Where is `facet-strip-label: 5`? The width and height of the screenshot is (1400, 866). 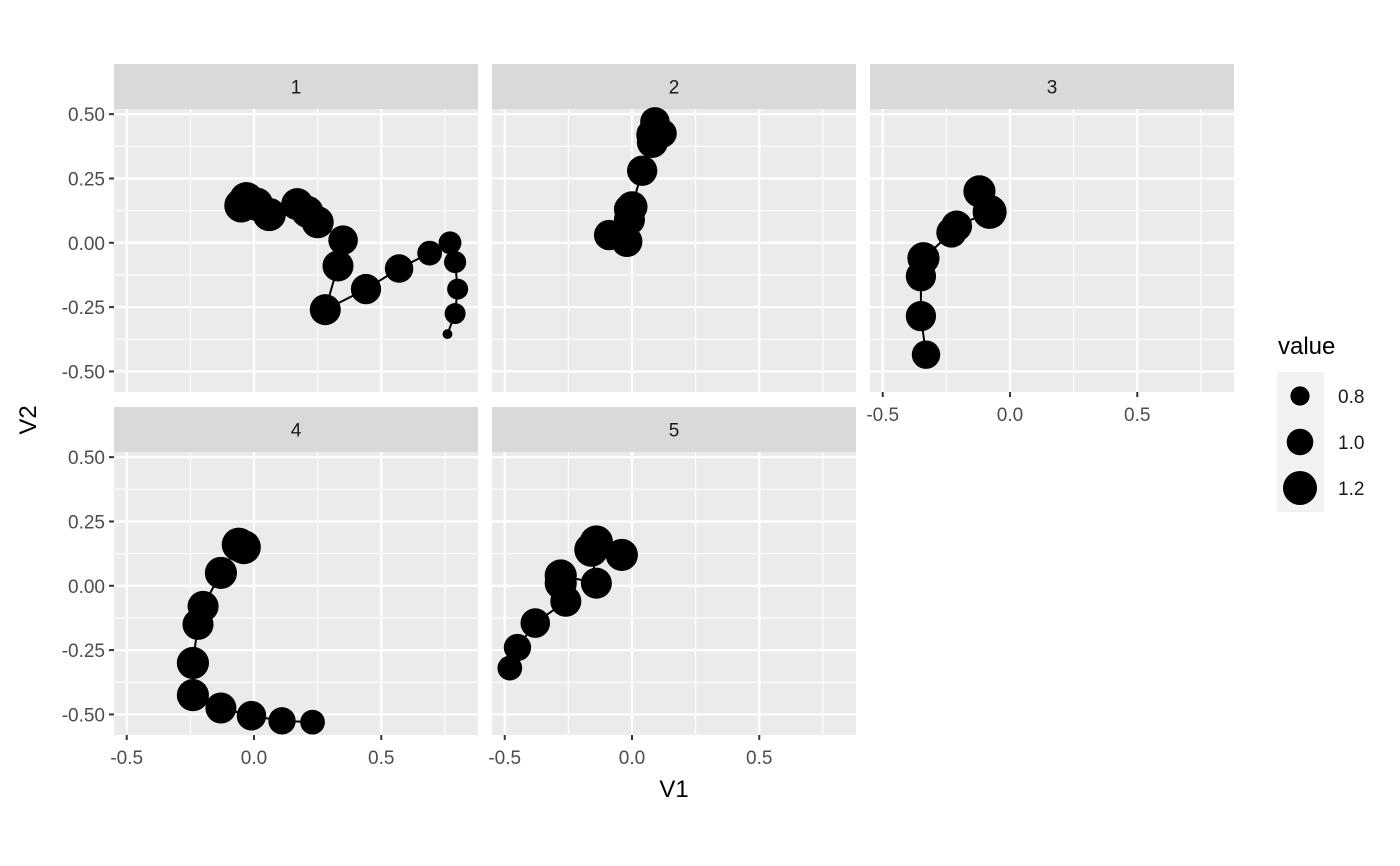
facet-strip-label: 5 is located at coordinates (674, 431).